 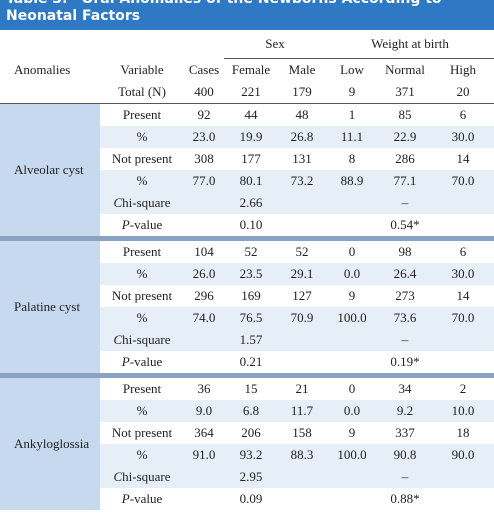 What do you see at coordinates (463, 69) in the screenshot?
I see `column-header: High` at bounding box center [463, 69].